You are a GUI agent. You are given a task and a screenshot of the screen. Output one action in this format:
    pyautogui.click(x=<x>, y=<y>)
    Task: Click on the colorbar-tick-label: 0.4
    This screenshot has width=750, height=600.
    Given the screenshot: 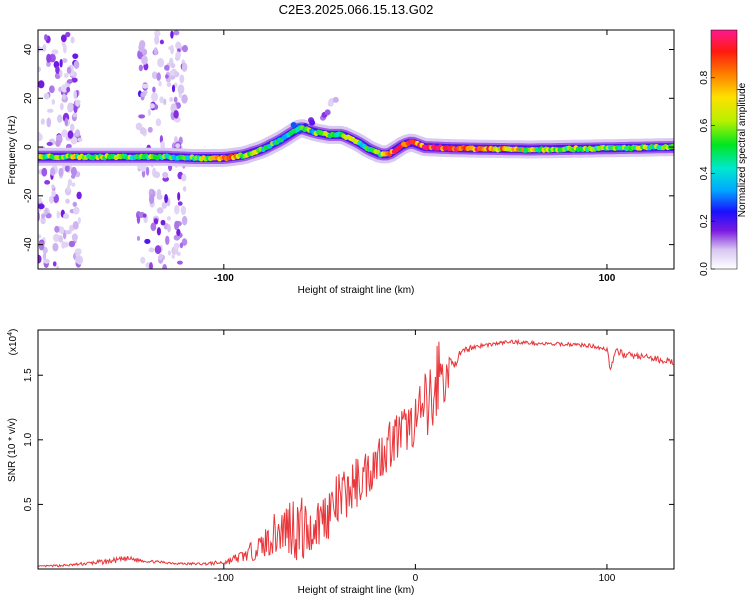 What is the action you would take?
    pyautogui.click(x=704, y=173)
    